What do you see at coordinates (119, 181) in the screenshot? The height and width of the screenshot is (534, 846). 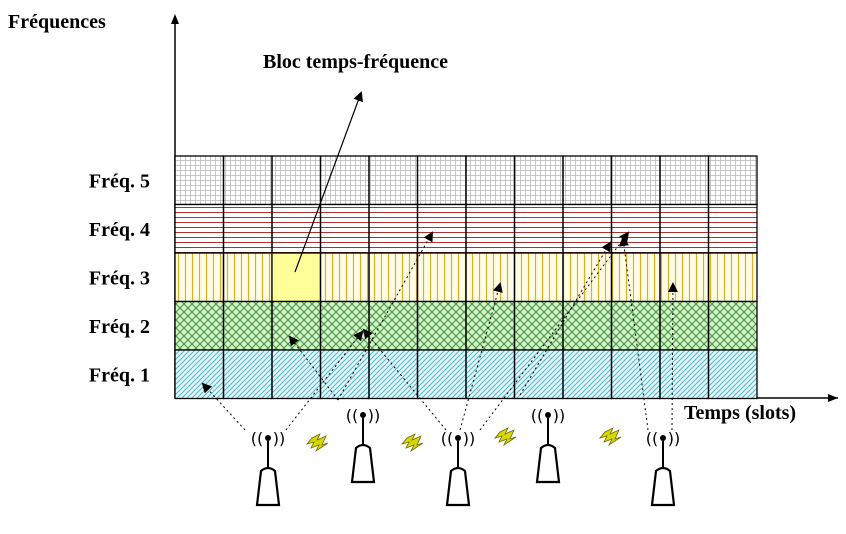 I see `frequency-label: Fréq. 5` at bounding box center [119, 181].